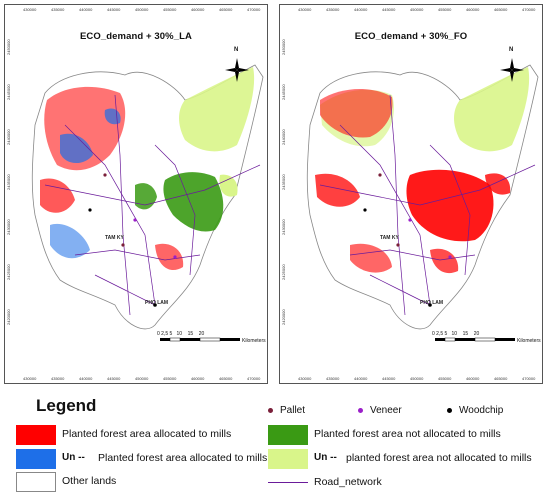 This screenshot has width=550, height=494. Describe the element at coordinates (360, 410) in the screenshot. I see `veneer-dot-icon` at that location.